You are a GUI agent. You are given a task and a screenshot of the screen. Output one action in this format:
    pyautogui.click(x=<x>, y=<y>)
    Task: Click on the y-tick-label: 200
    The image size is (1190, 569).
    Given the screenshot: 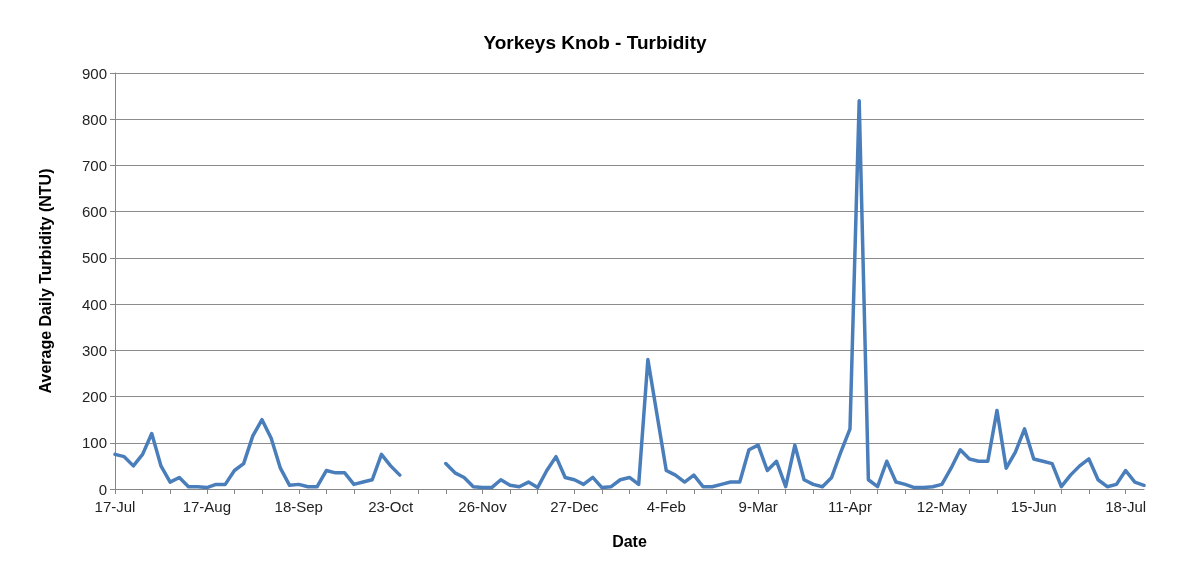 What is the action you would take?
    pyautogui.click(x=94, y=397)
    